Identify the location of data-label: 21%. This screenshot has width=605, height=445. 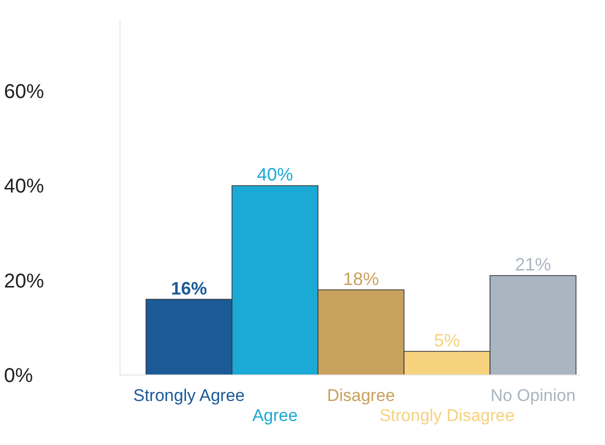
(533, 264).